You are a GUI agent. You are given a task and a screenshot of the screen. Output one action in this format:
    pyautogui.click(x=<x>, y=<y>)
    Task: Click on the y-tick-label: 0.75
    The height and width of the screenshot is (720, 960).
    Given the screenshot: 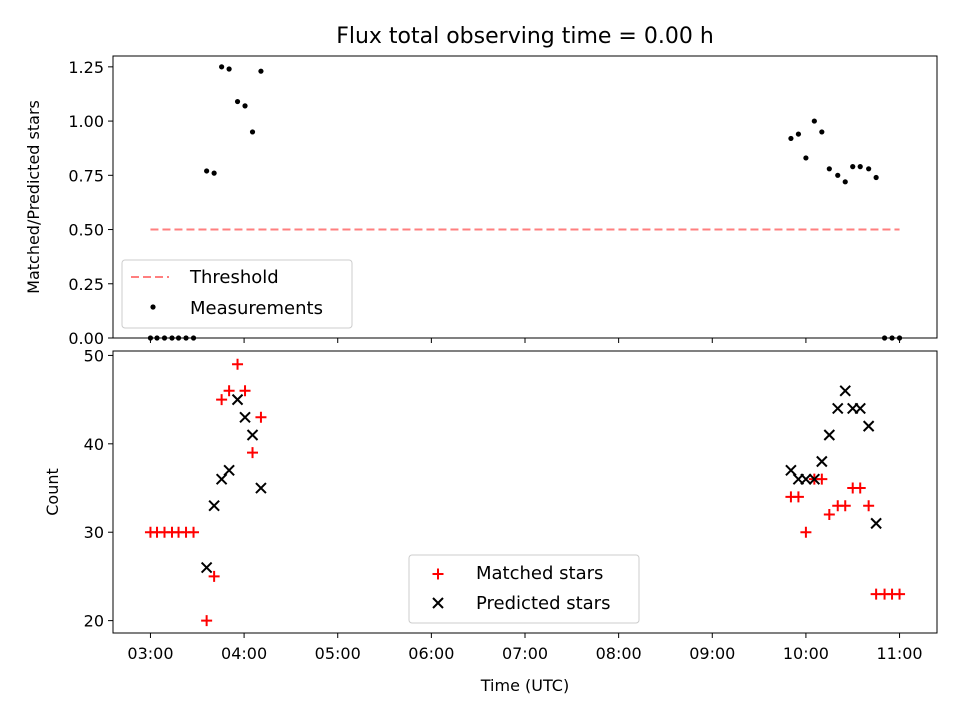 What is the action you would take?
    pyautogui.click(x=86, y=175)
    